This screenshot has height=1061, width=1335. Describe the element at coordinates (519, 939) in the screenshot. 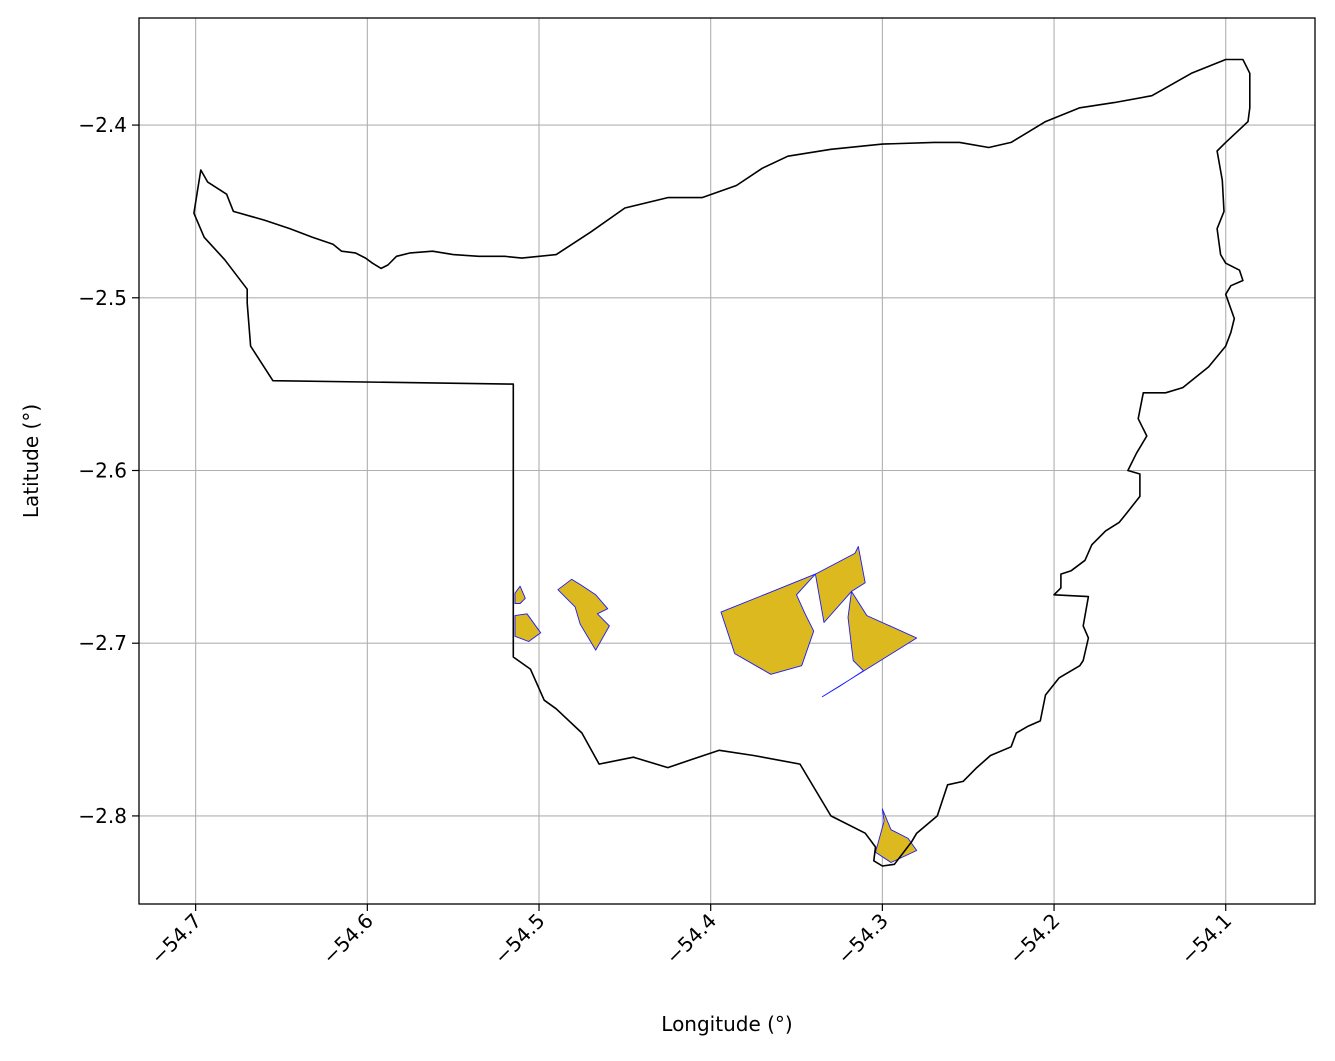

I see `x-tick-label: −54.5` at that location.